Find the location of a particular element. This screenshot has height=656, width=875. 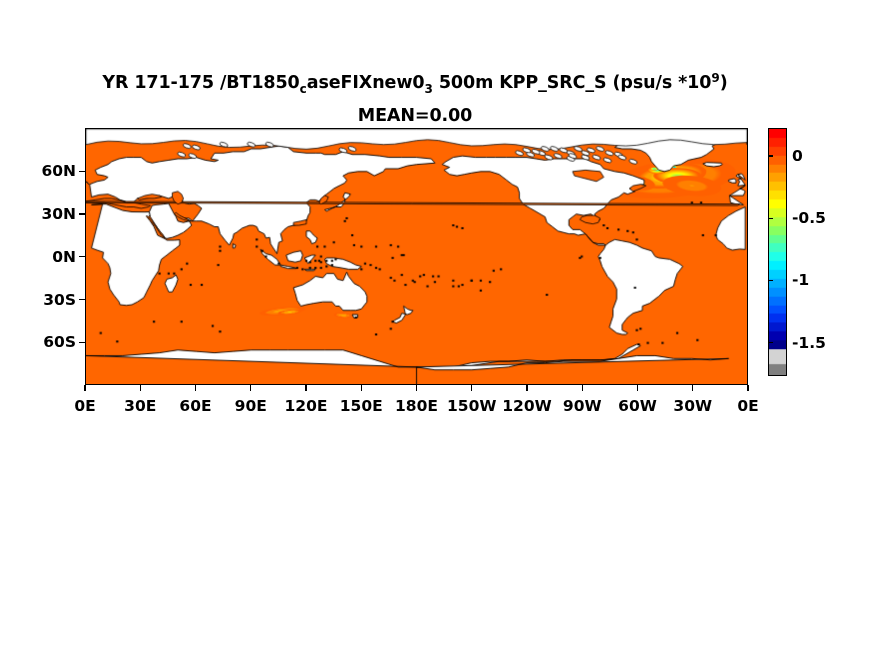

x-axis-tick-label: 60E is located at coordinates (195, 406).